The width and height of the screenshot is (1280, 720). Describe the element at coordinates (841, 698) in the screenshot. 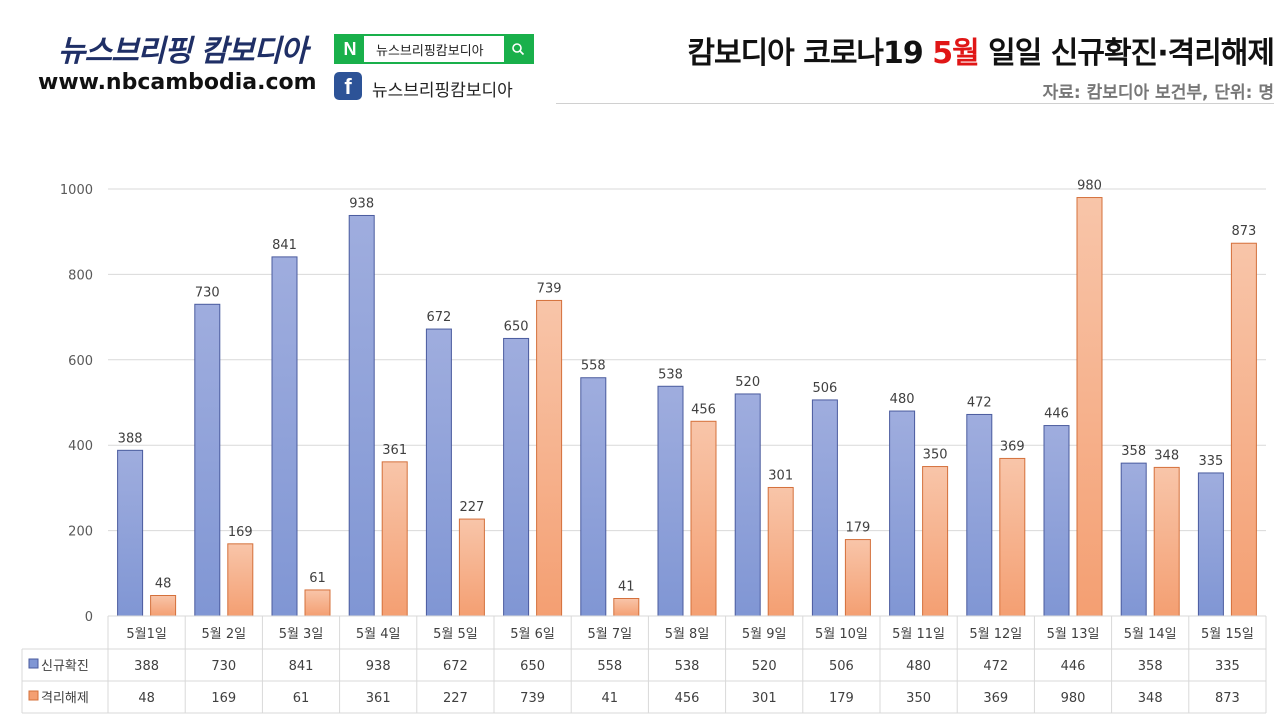

I see `table-cell: 179` at that location.